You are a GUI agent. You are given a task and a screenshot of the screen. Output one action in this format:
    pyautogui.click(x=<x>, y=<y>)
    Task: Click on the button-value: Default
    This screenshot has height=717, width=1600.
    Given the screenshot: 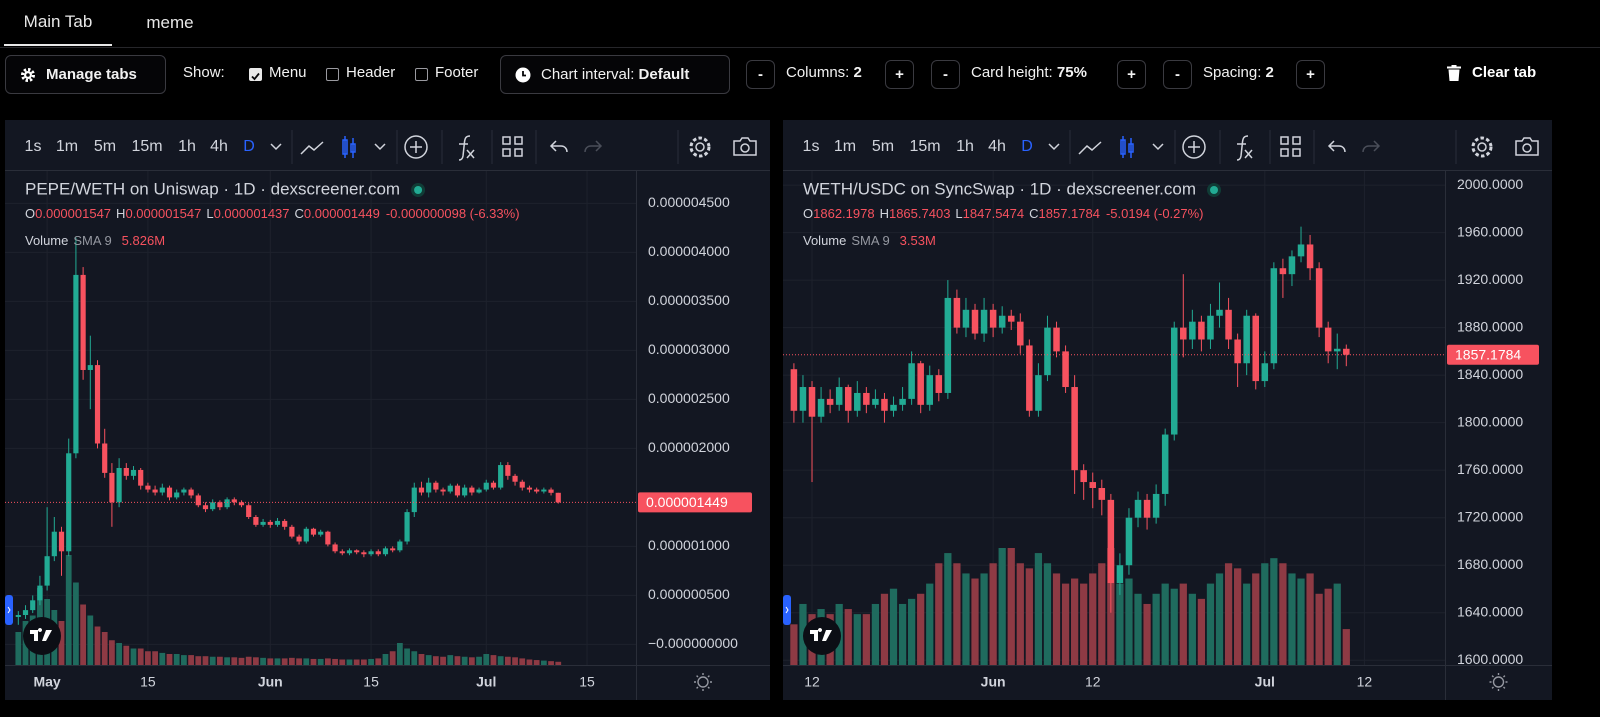 What is the action you would take?
    pyautogui.click(x=664, y=74)
    